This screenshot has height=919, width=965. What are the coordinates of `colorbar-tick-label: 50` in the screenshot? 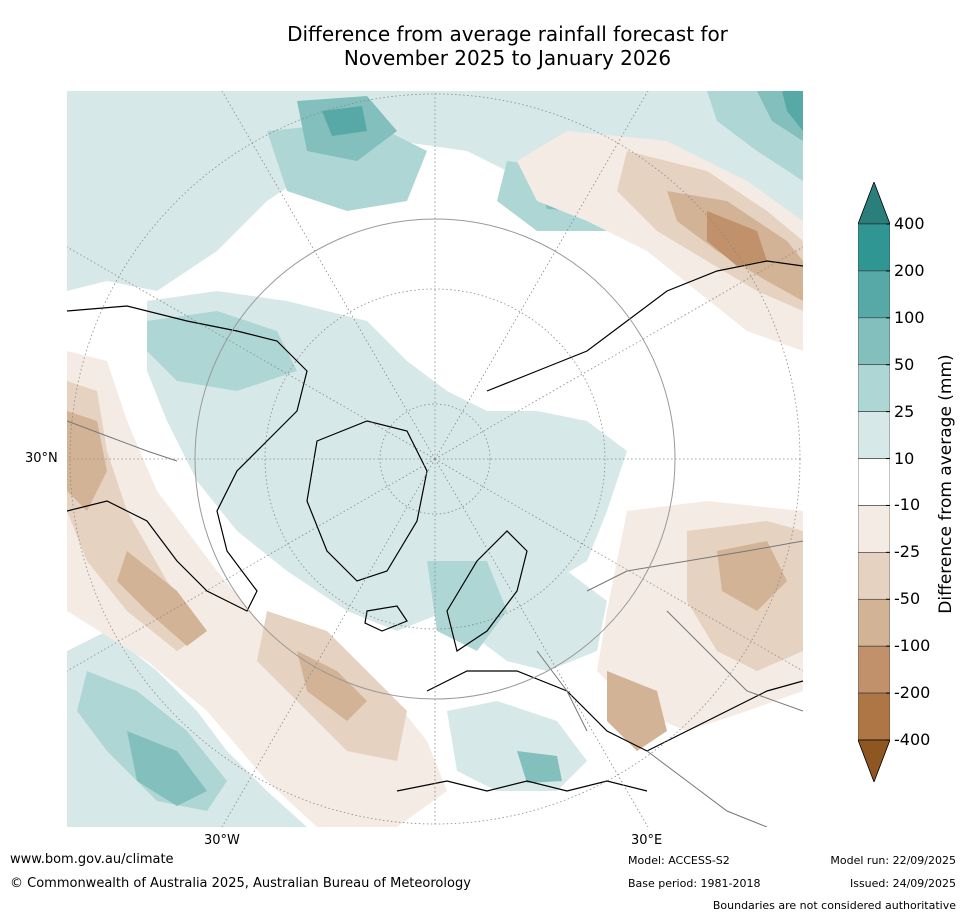 It's located at (904, 364).